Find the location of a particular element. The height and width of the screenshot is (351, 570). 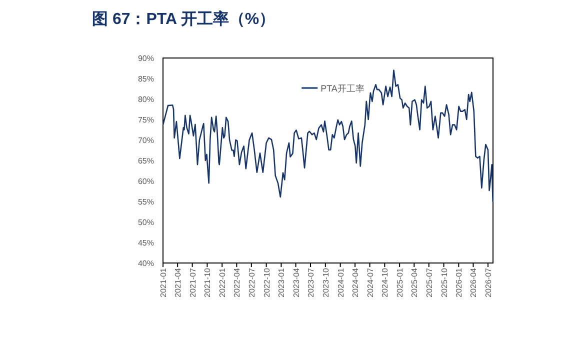

x-tick-label: 2025-01 is located at coordinates (400, 282).